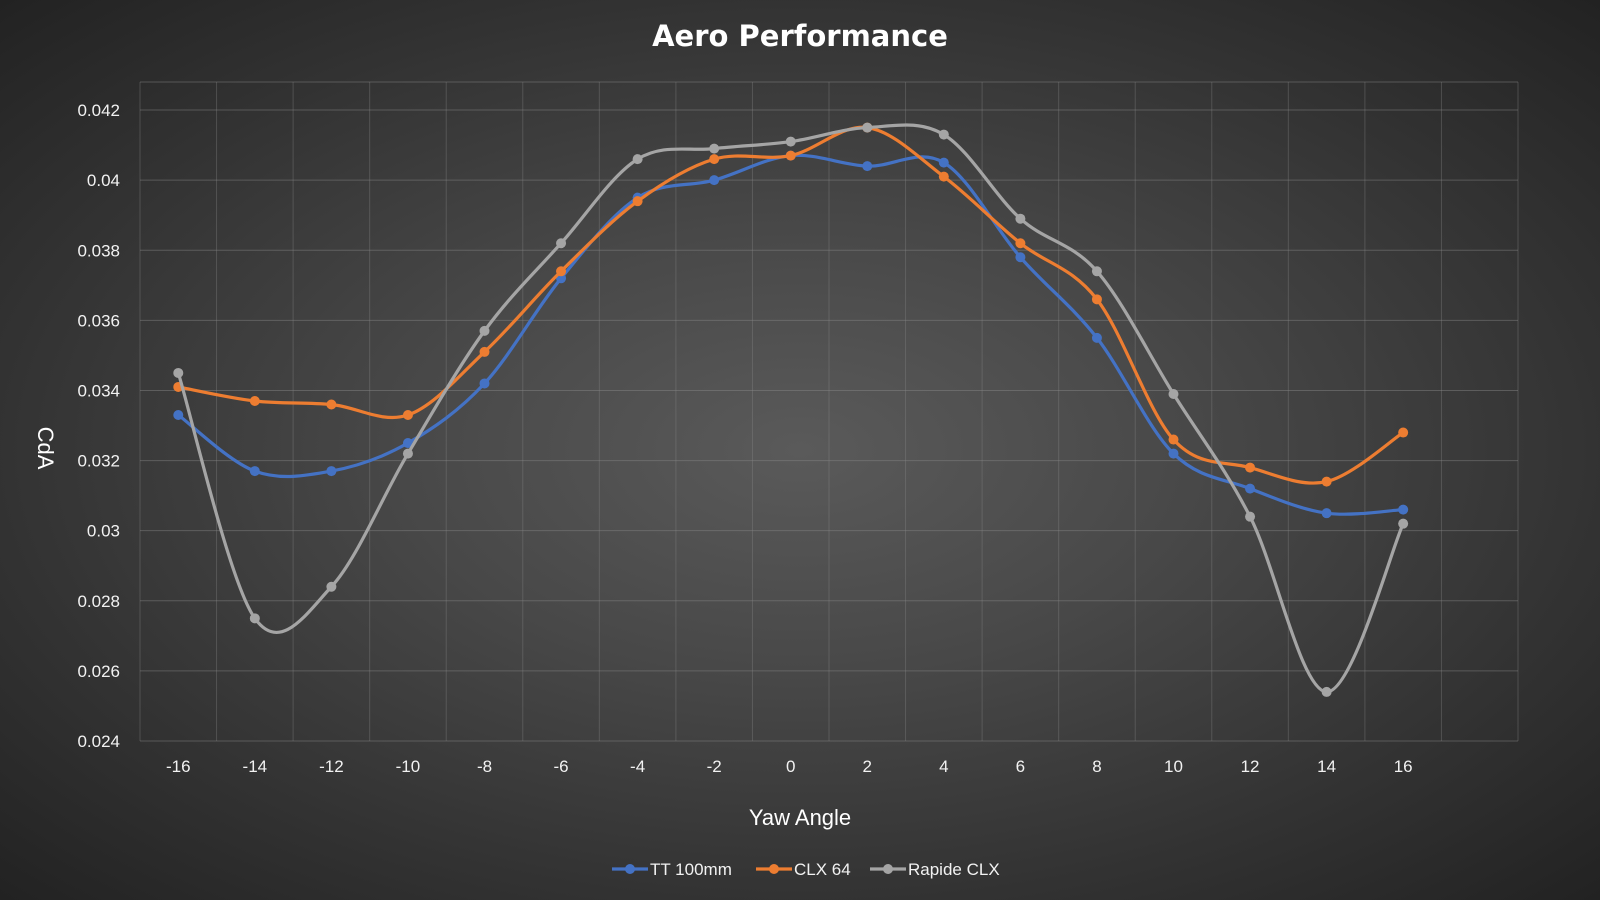 This screenshot has height=900, width=1600. Describe the element at coordinates (98, 741) in the screenshot. I see `y-tick-label: 0.024` at that location.